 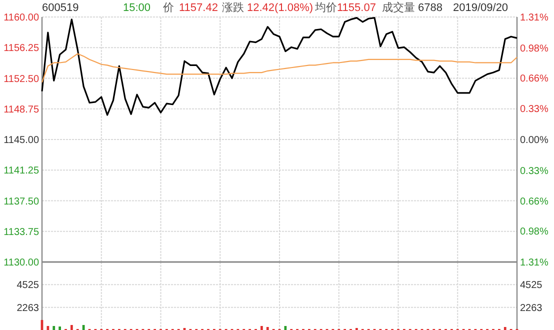 I want to click on text: 成交量, so click(x=398, y=7).